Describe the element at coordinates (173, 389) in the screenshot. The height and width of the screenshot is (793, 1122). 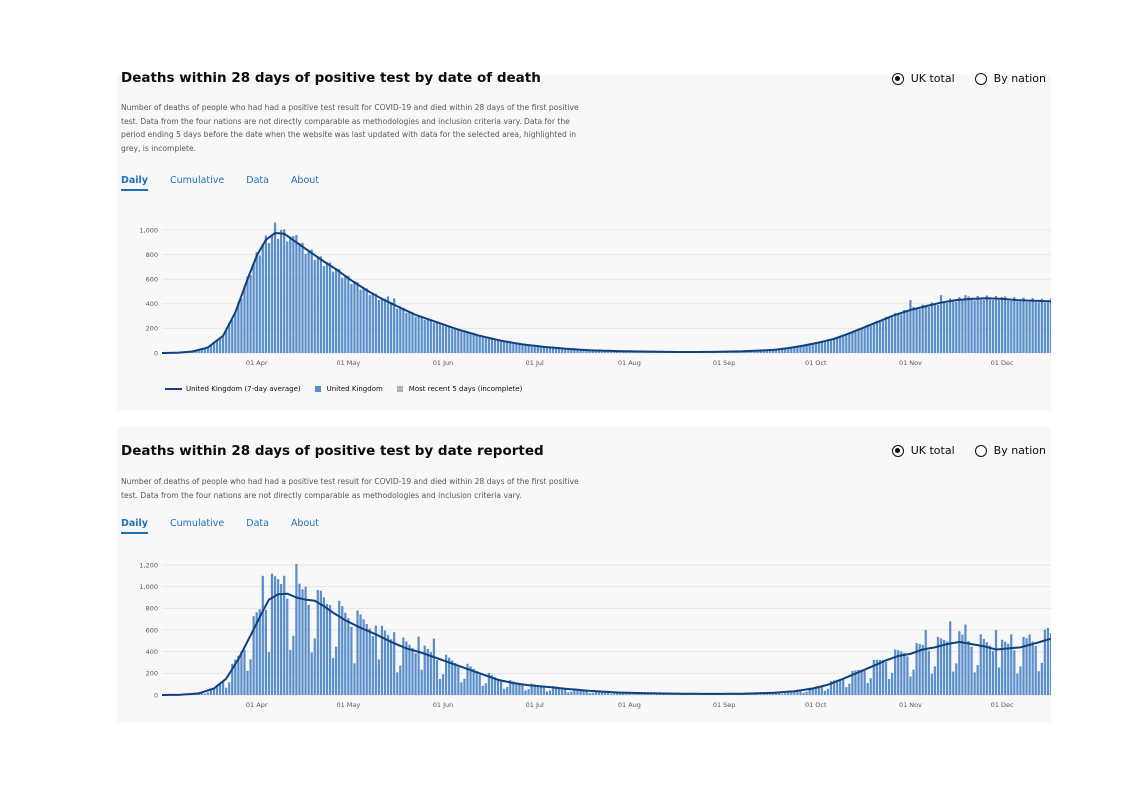
I see `legend-line-icon` at that location.